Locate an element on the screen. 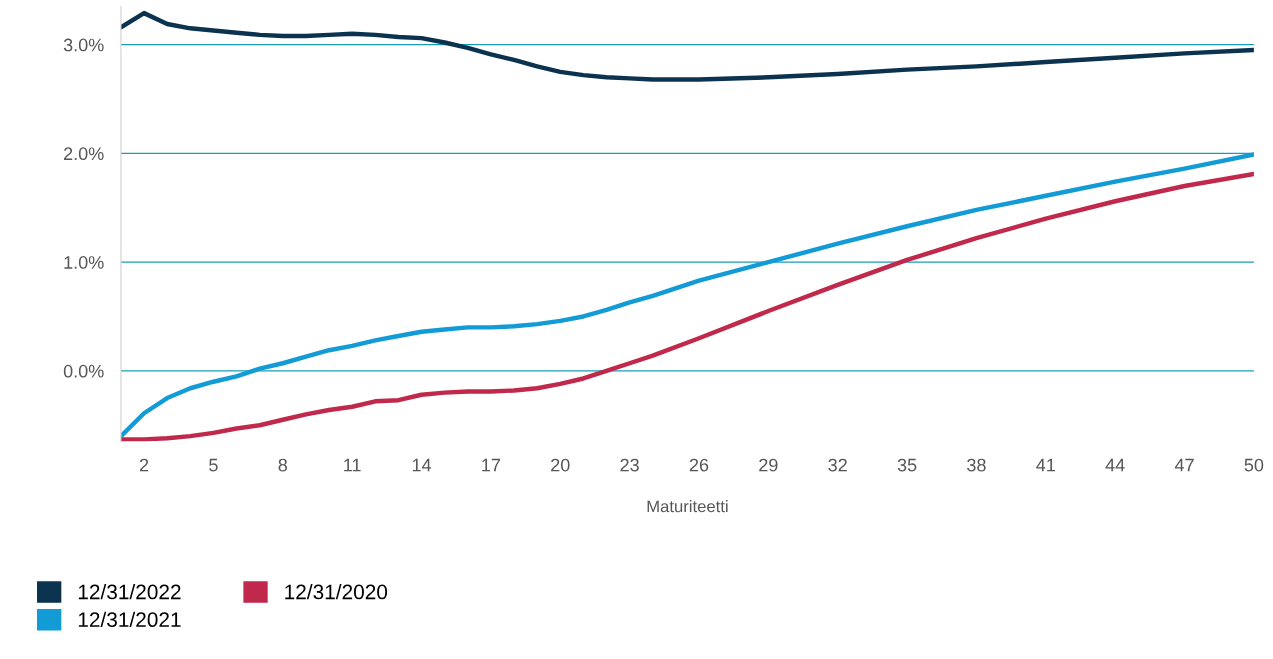 Image resolution: width=1273 pixels, height=659 pixels. legend-label: 12/31/2022 is located at coordinates (129, 592).